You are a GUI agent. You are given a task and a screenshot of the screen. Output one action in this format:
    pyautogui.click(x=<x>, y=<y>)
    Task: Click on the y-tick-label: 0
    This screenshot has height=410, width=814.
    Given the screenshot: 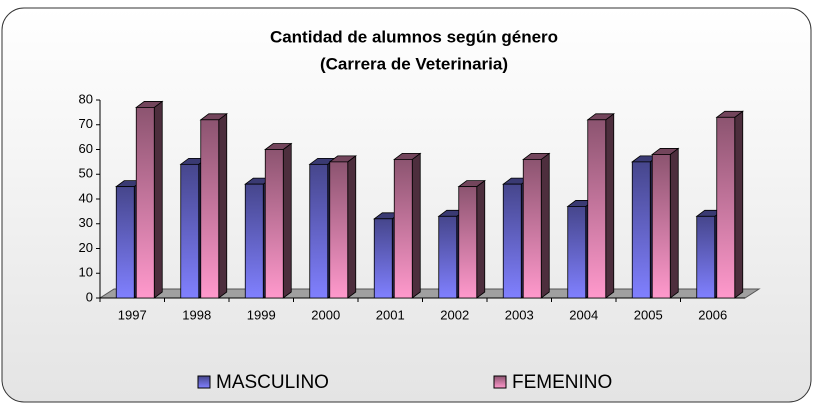 What is the action you would take?
    pyautogui.click(x=89, y=296)
    